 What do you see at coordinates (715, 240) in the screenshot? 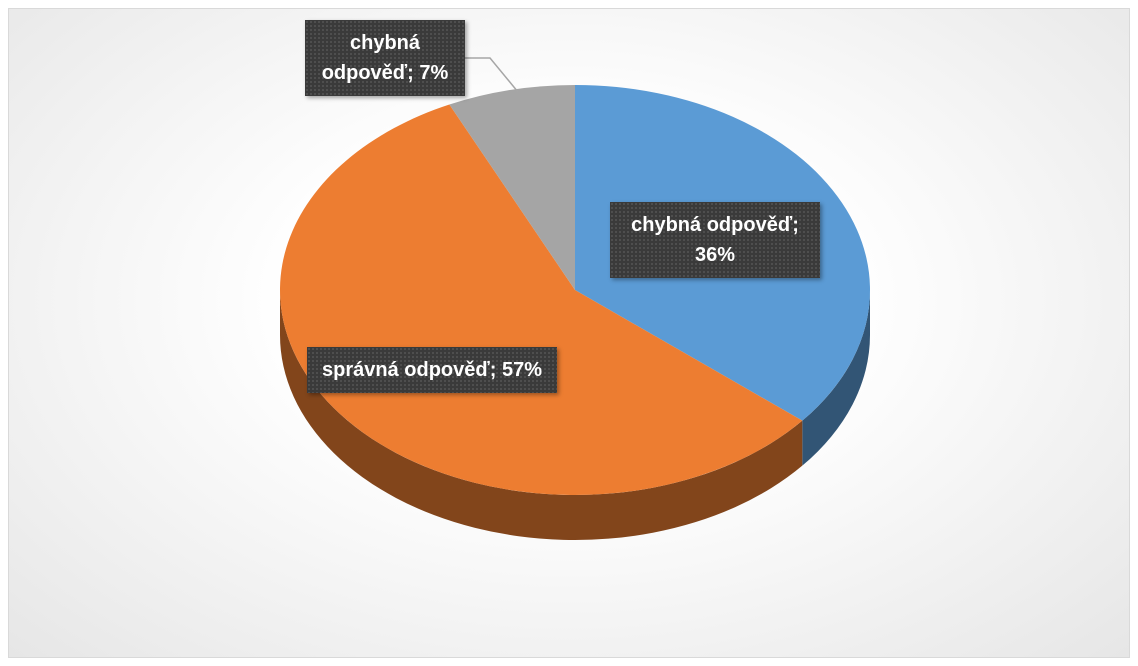
I see `data-label: chybná odpověď; 36%` at bounding box center [715, 240].